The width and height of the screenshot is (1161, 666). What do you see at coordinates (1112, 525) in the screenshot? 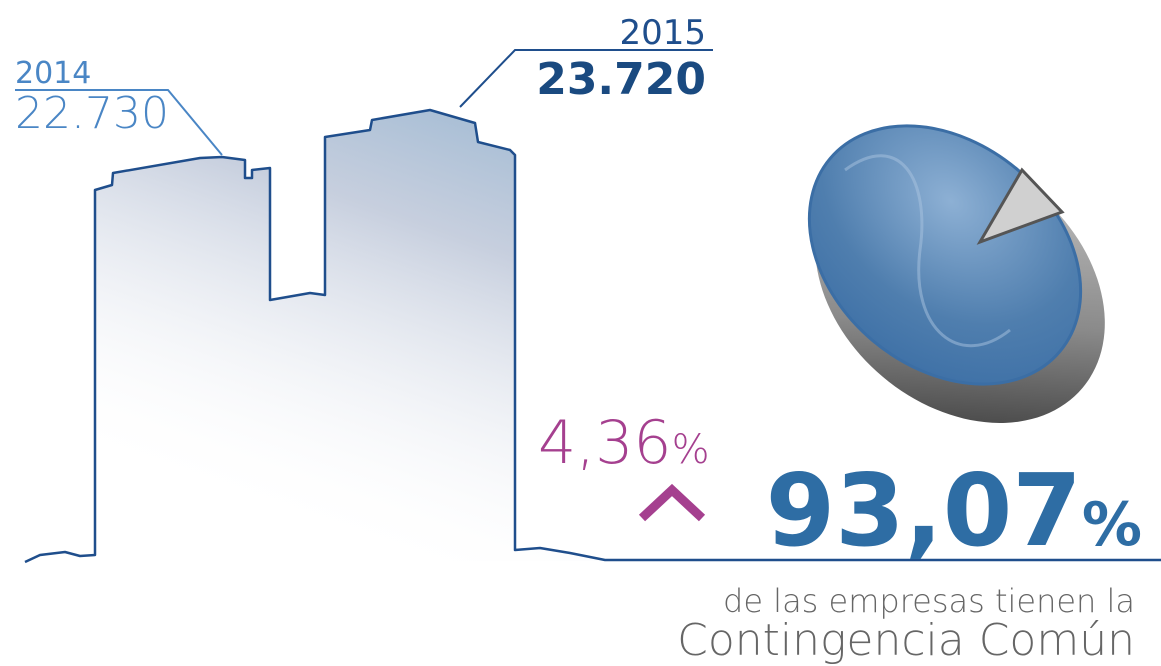
I see `highlight-unit: %` at bounding box center [1112, 525].